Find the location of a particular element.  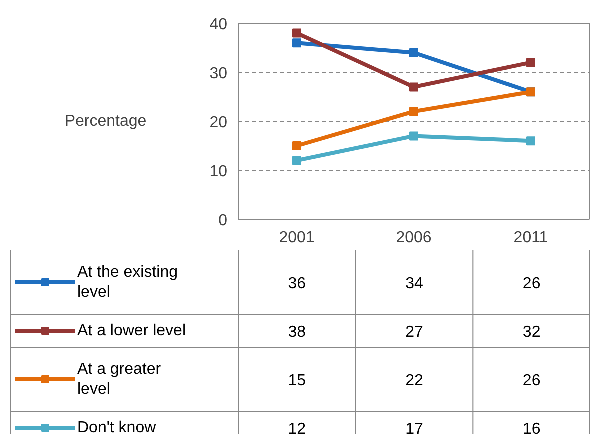

data-label: 12 is located at coordinates (297, 427).